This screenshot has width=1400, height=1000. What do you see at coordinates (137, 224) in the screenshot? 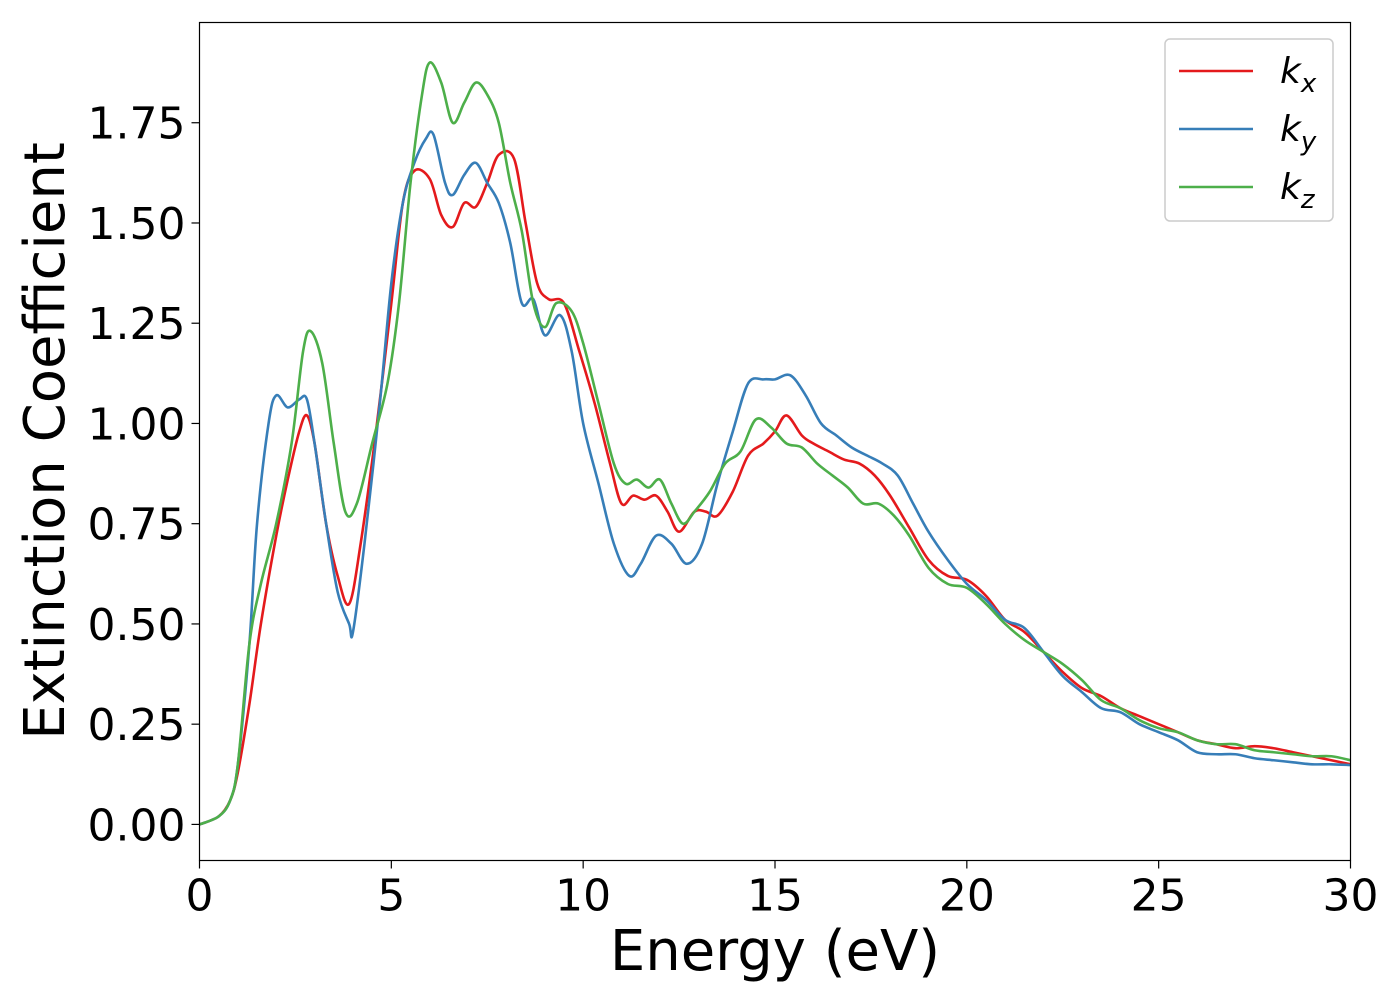
I see `y-tick-label: 1.50` at bounding box center [137, 224].